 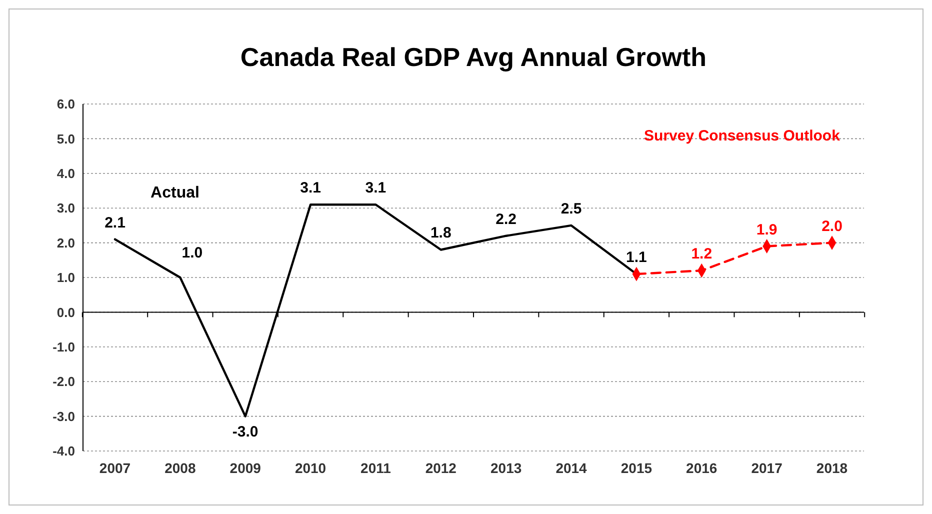 What do you see at coordinates (65, 312) in the screenshot?
I see `y-tick-label: 0.0` at bounding box center [65, 312].